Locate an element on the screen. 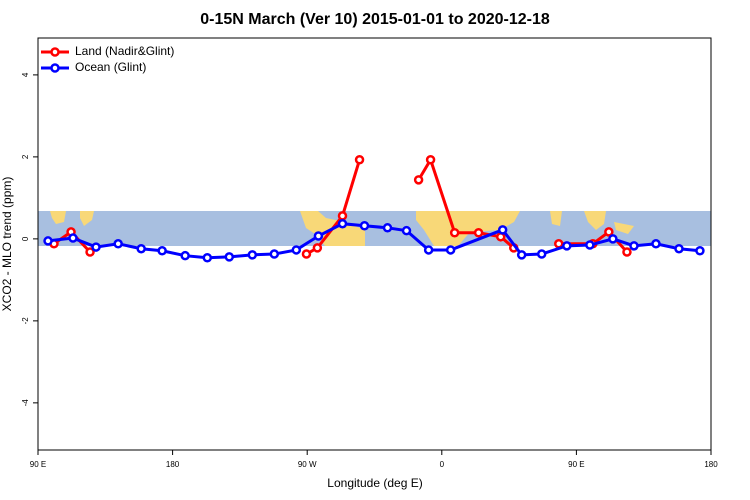 The height and width of the screenshot is (500, 750). y-tick-label: -4 is located at coordinates (25, 403).